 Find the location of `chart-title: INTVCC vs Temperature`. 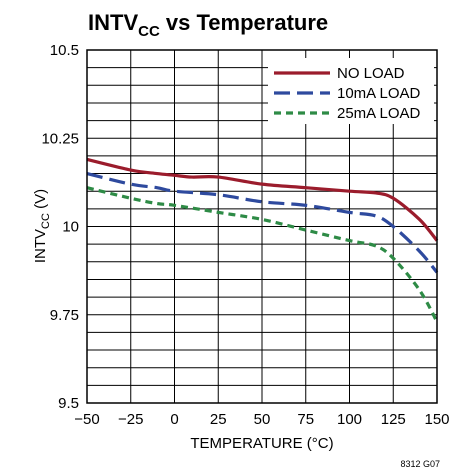

chart-title: INTVCC vs Temperature is located at coordinates (208, 25).